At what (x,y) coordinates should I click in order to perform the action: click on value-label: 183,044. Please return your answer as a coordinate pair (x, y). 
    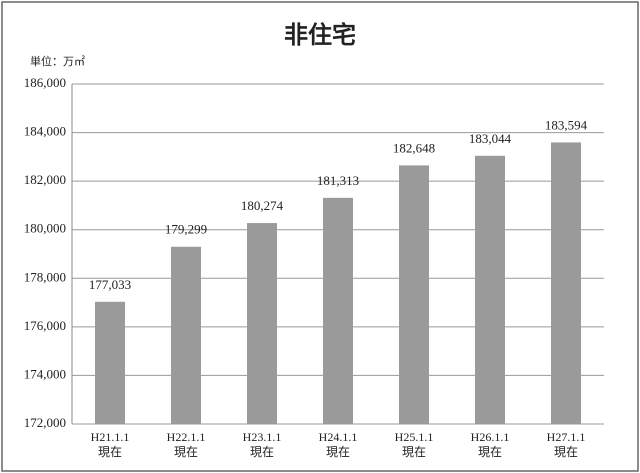
    Looking at the image, I should click on (490, 138).